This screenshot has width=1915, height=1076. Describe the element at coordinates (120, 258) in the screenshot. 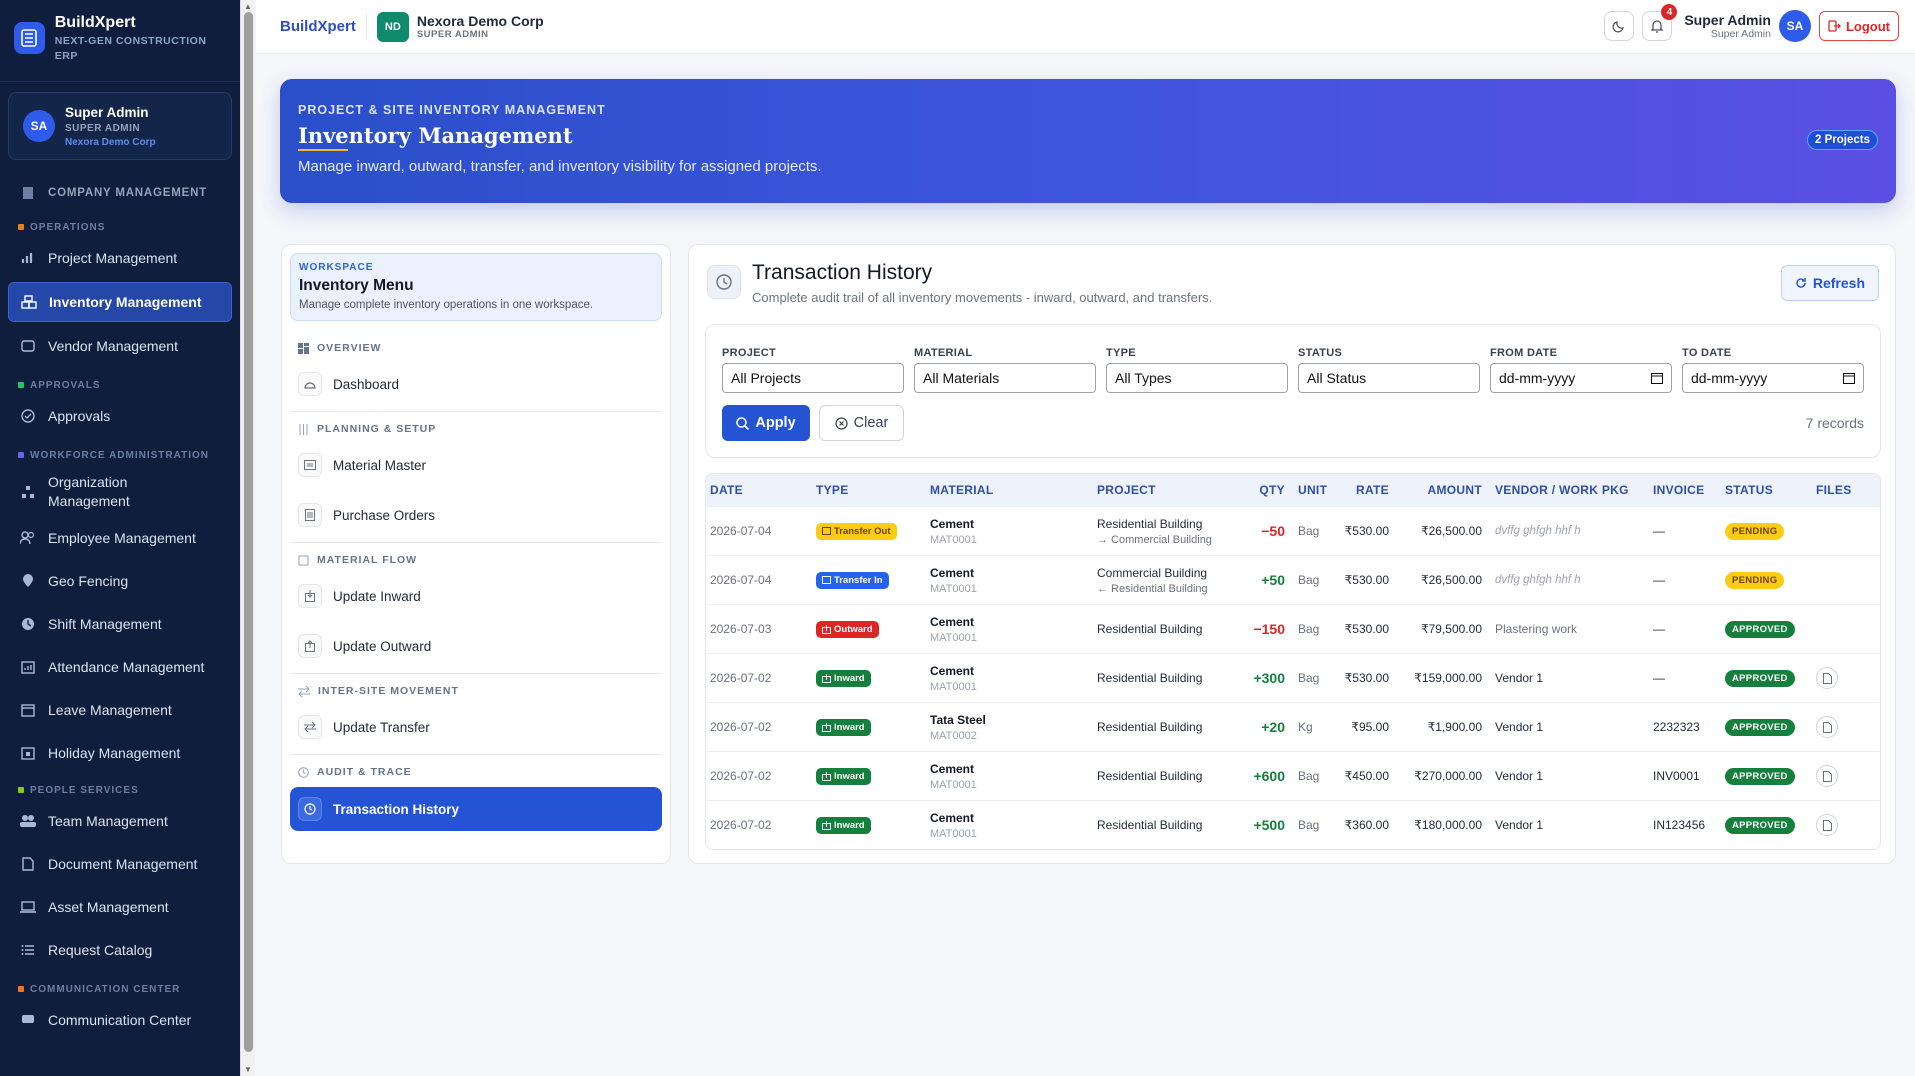

I see `sidebar-item-project: Project Management` at that location.